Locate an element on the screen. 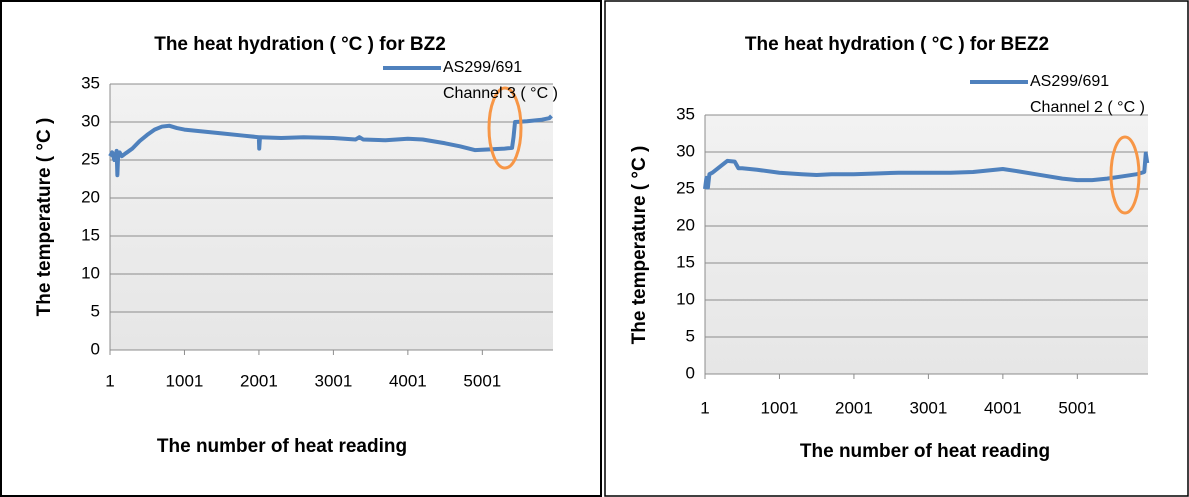 Image resolution: width=1189 pixels, height=497 pixels. chart-title: The heat hydration ( °C ) for BEZ2 is located at coordinates (897, 44).